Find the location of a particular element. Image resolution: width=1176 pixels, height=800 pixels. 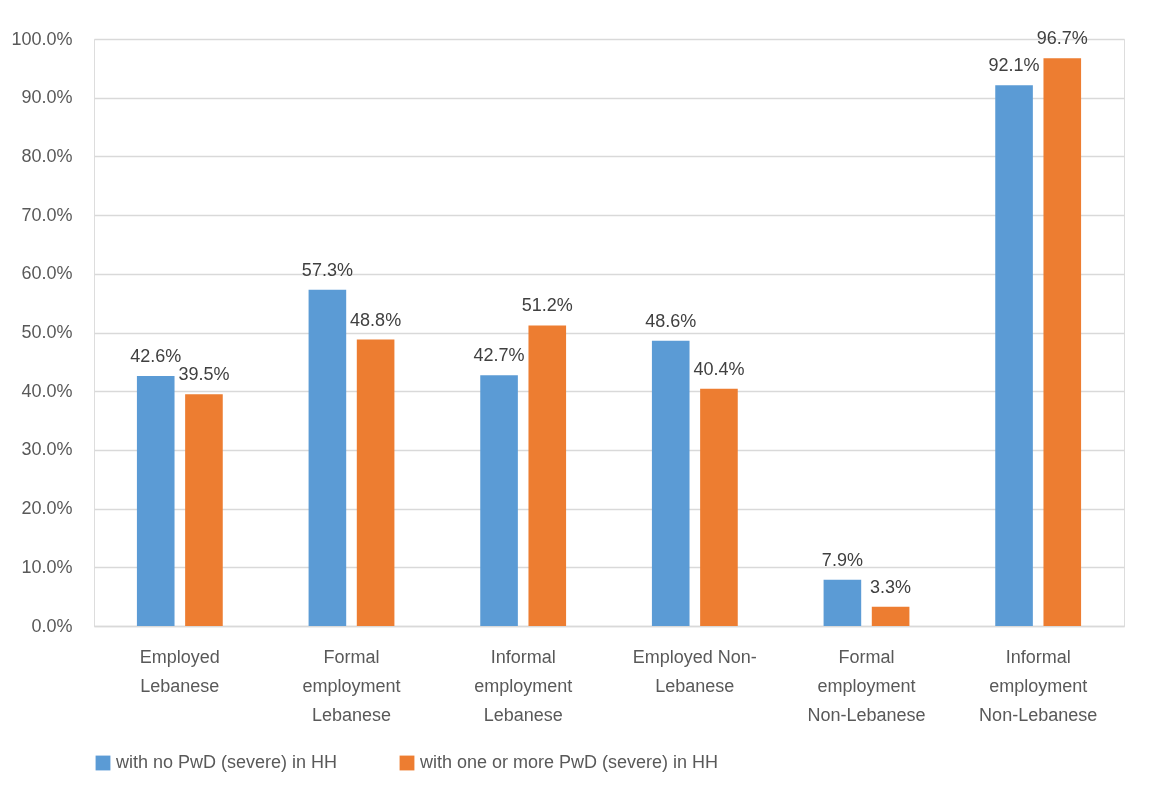

data-label: 57.3% is located at coordinates (327, 269).